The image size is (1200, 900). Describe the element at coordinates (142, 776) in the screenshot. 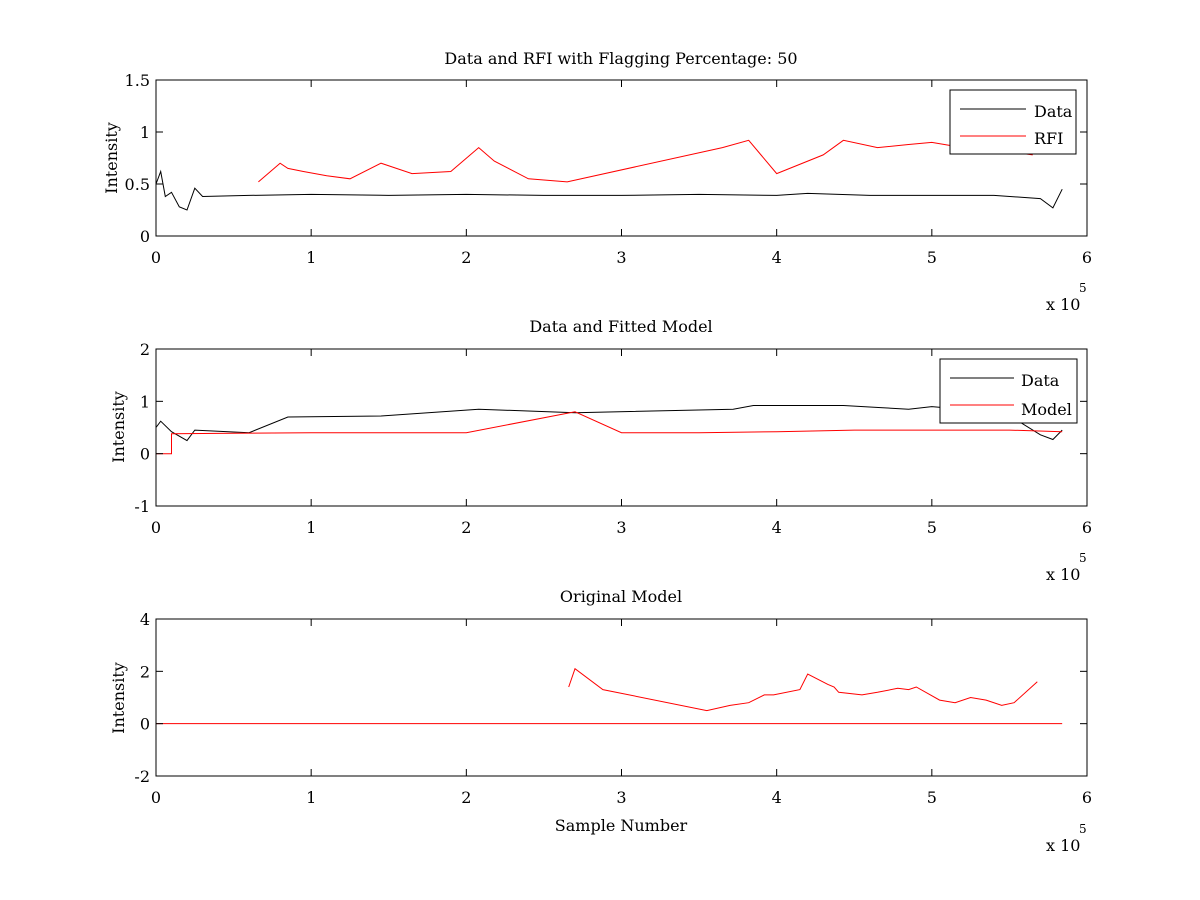

I see `y-tick-label: -2` at that location.